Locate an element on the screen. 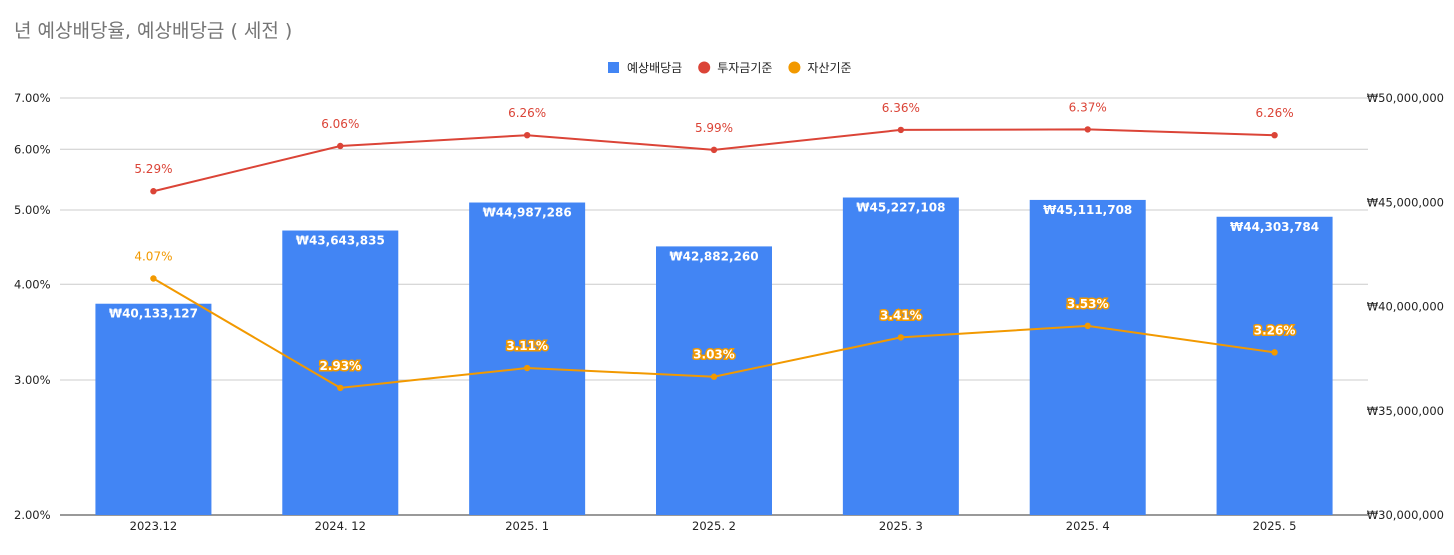  bar-data-label: ₩45,111,708 is located at coordinates (1087, 210).